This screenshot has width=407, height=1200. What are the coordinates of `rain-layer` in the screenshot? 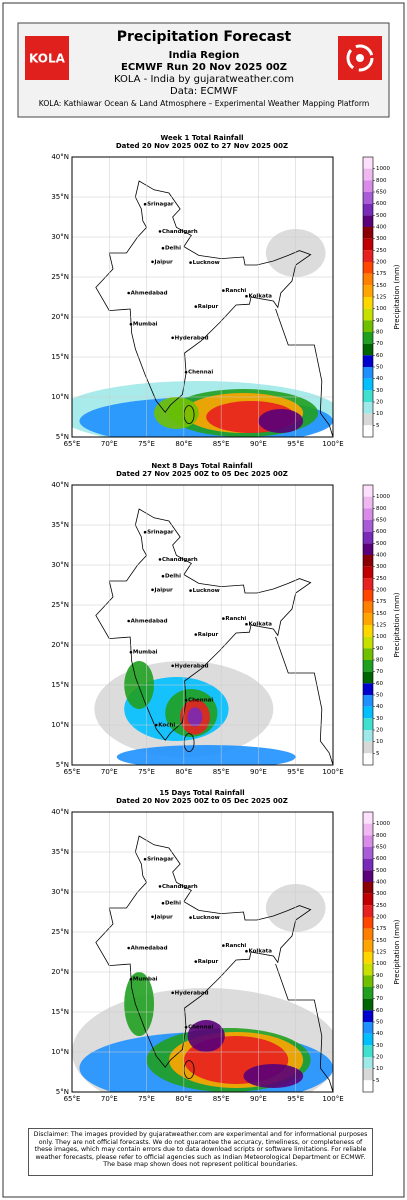 It's located at (202, 963).